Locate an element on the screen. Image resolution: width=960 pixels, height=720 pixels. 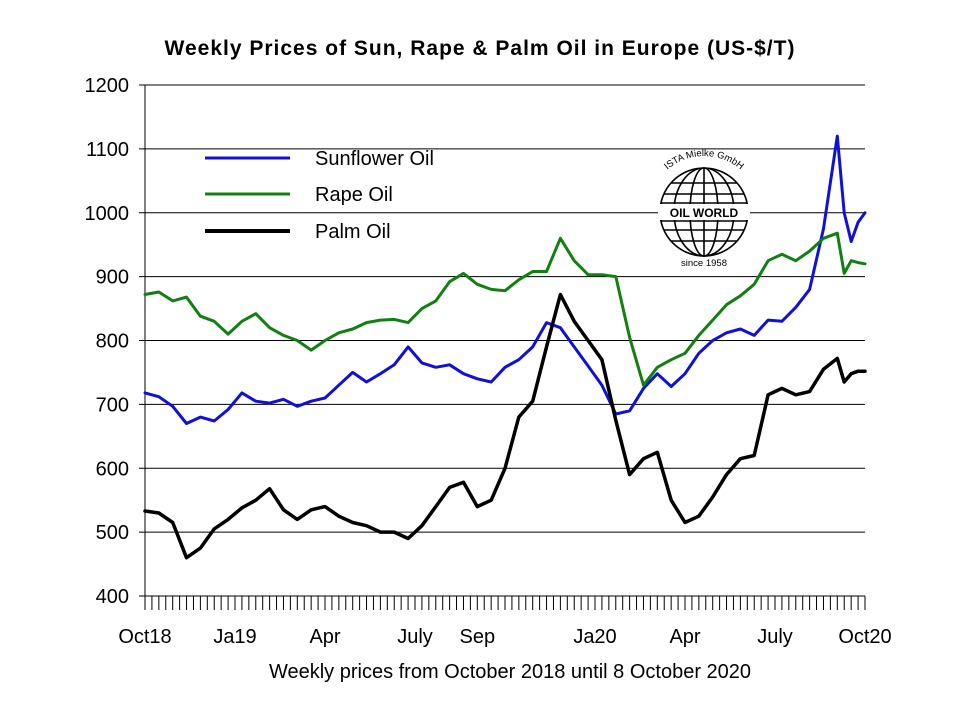
y-tick-label-800: 800 is located at coordinates (112, 342).